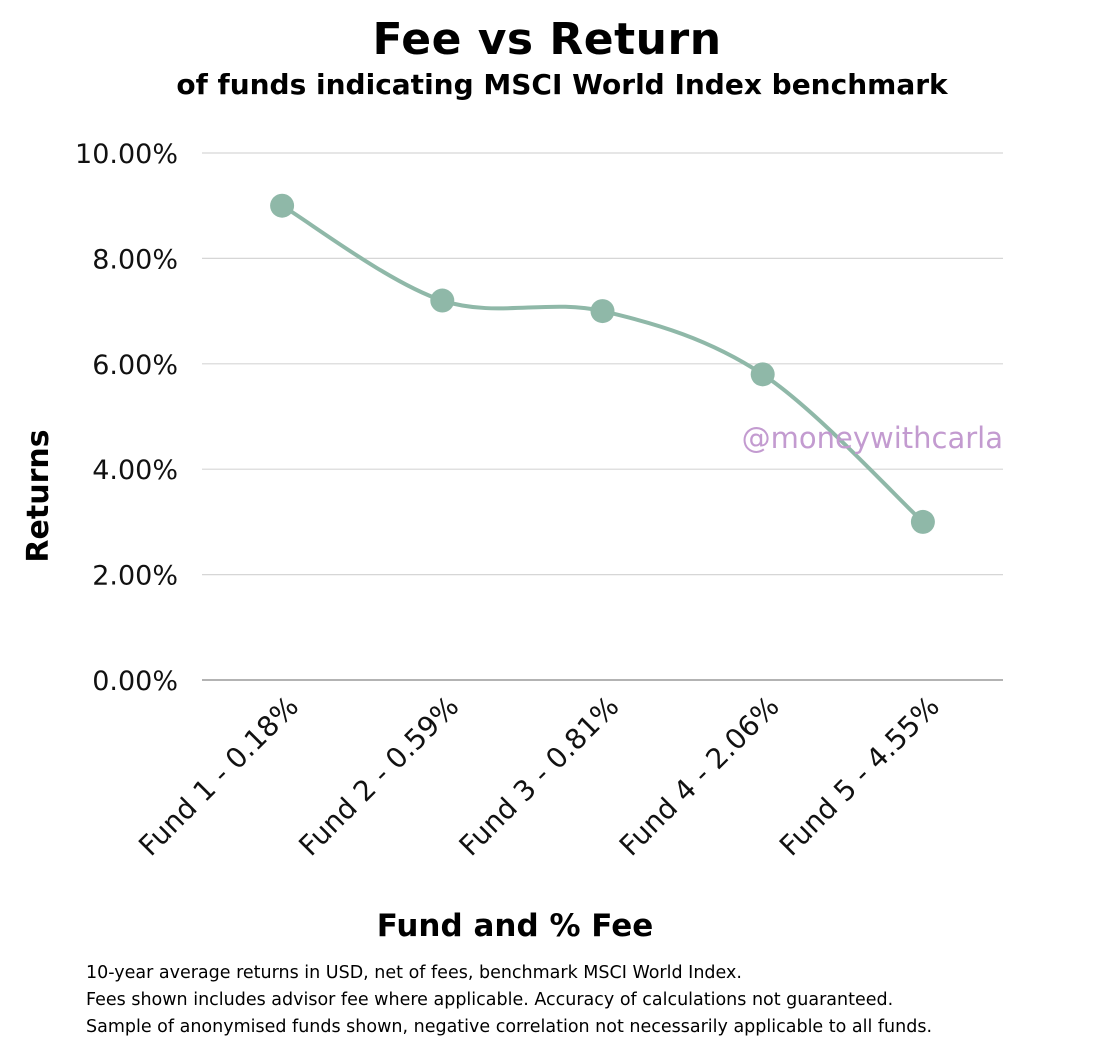 This screenshot has height=1059, width=1108. Describe the element at coordinates (135, 259) in the screenshot. I see `y-tick-label: 8.00%` at that location.